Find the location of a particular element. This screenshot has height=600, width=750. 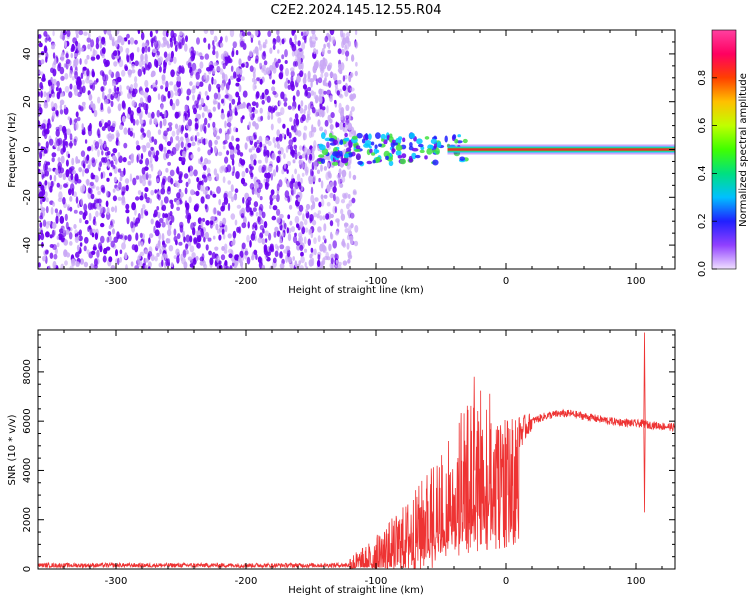

colorbar-tick-label: 0.0 is located at coordinates (702, 269).